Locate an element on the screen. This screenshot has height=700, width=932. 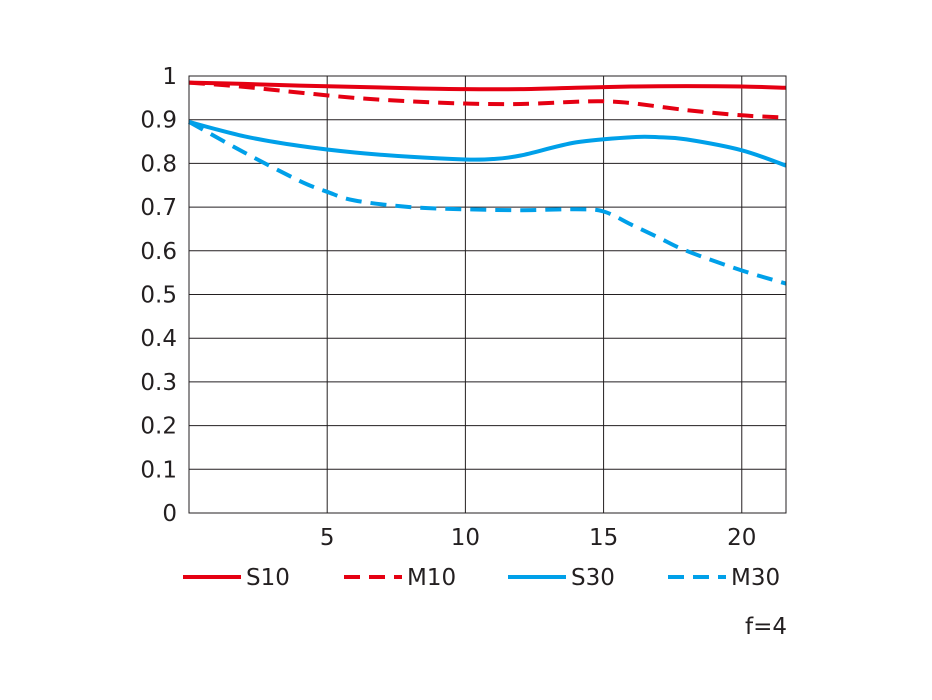
y-tick-label: 0.8 is located at coordinates (158, 164).